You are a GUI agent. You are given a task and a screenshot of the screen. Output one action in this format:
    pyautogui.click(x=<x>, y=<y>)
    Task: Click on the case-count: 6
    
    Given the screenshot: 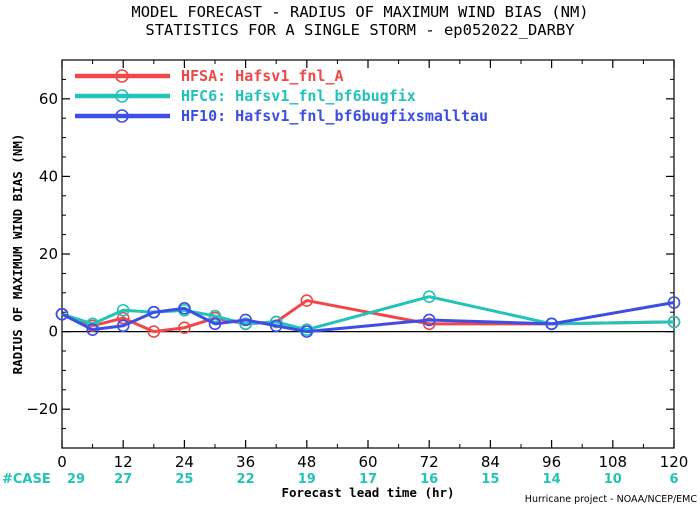 What is the action you would take?
    pyautogui.click(x=673, y=479)
    